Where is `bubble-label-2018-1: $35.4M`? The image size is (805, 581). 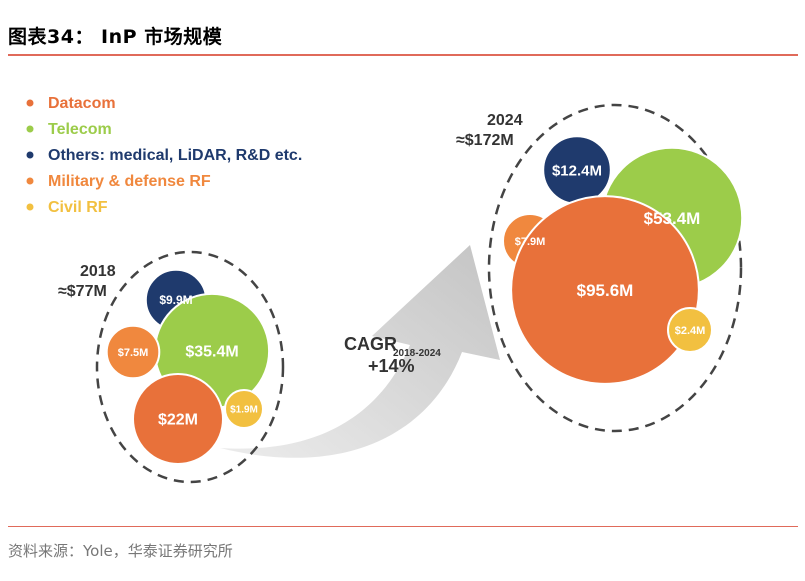 bubble-label-2018-1: $35.4M is located at coordinates (211, 352).